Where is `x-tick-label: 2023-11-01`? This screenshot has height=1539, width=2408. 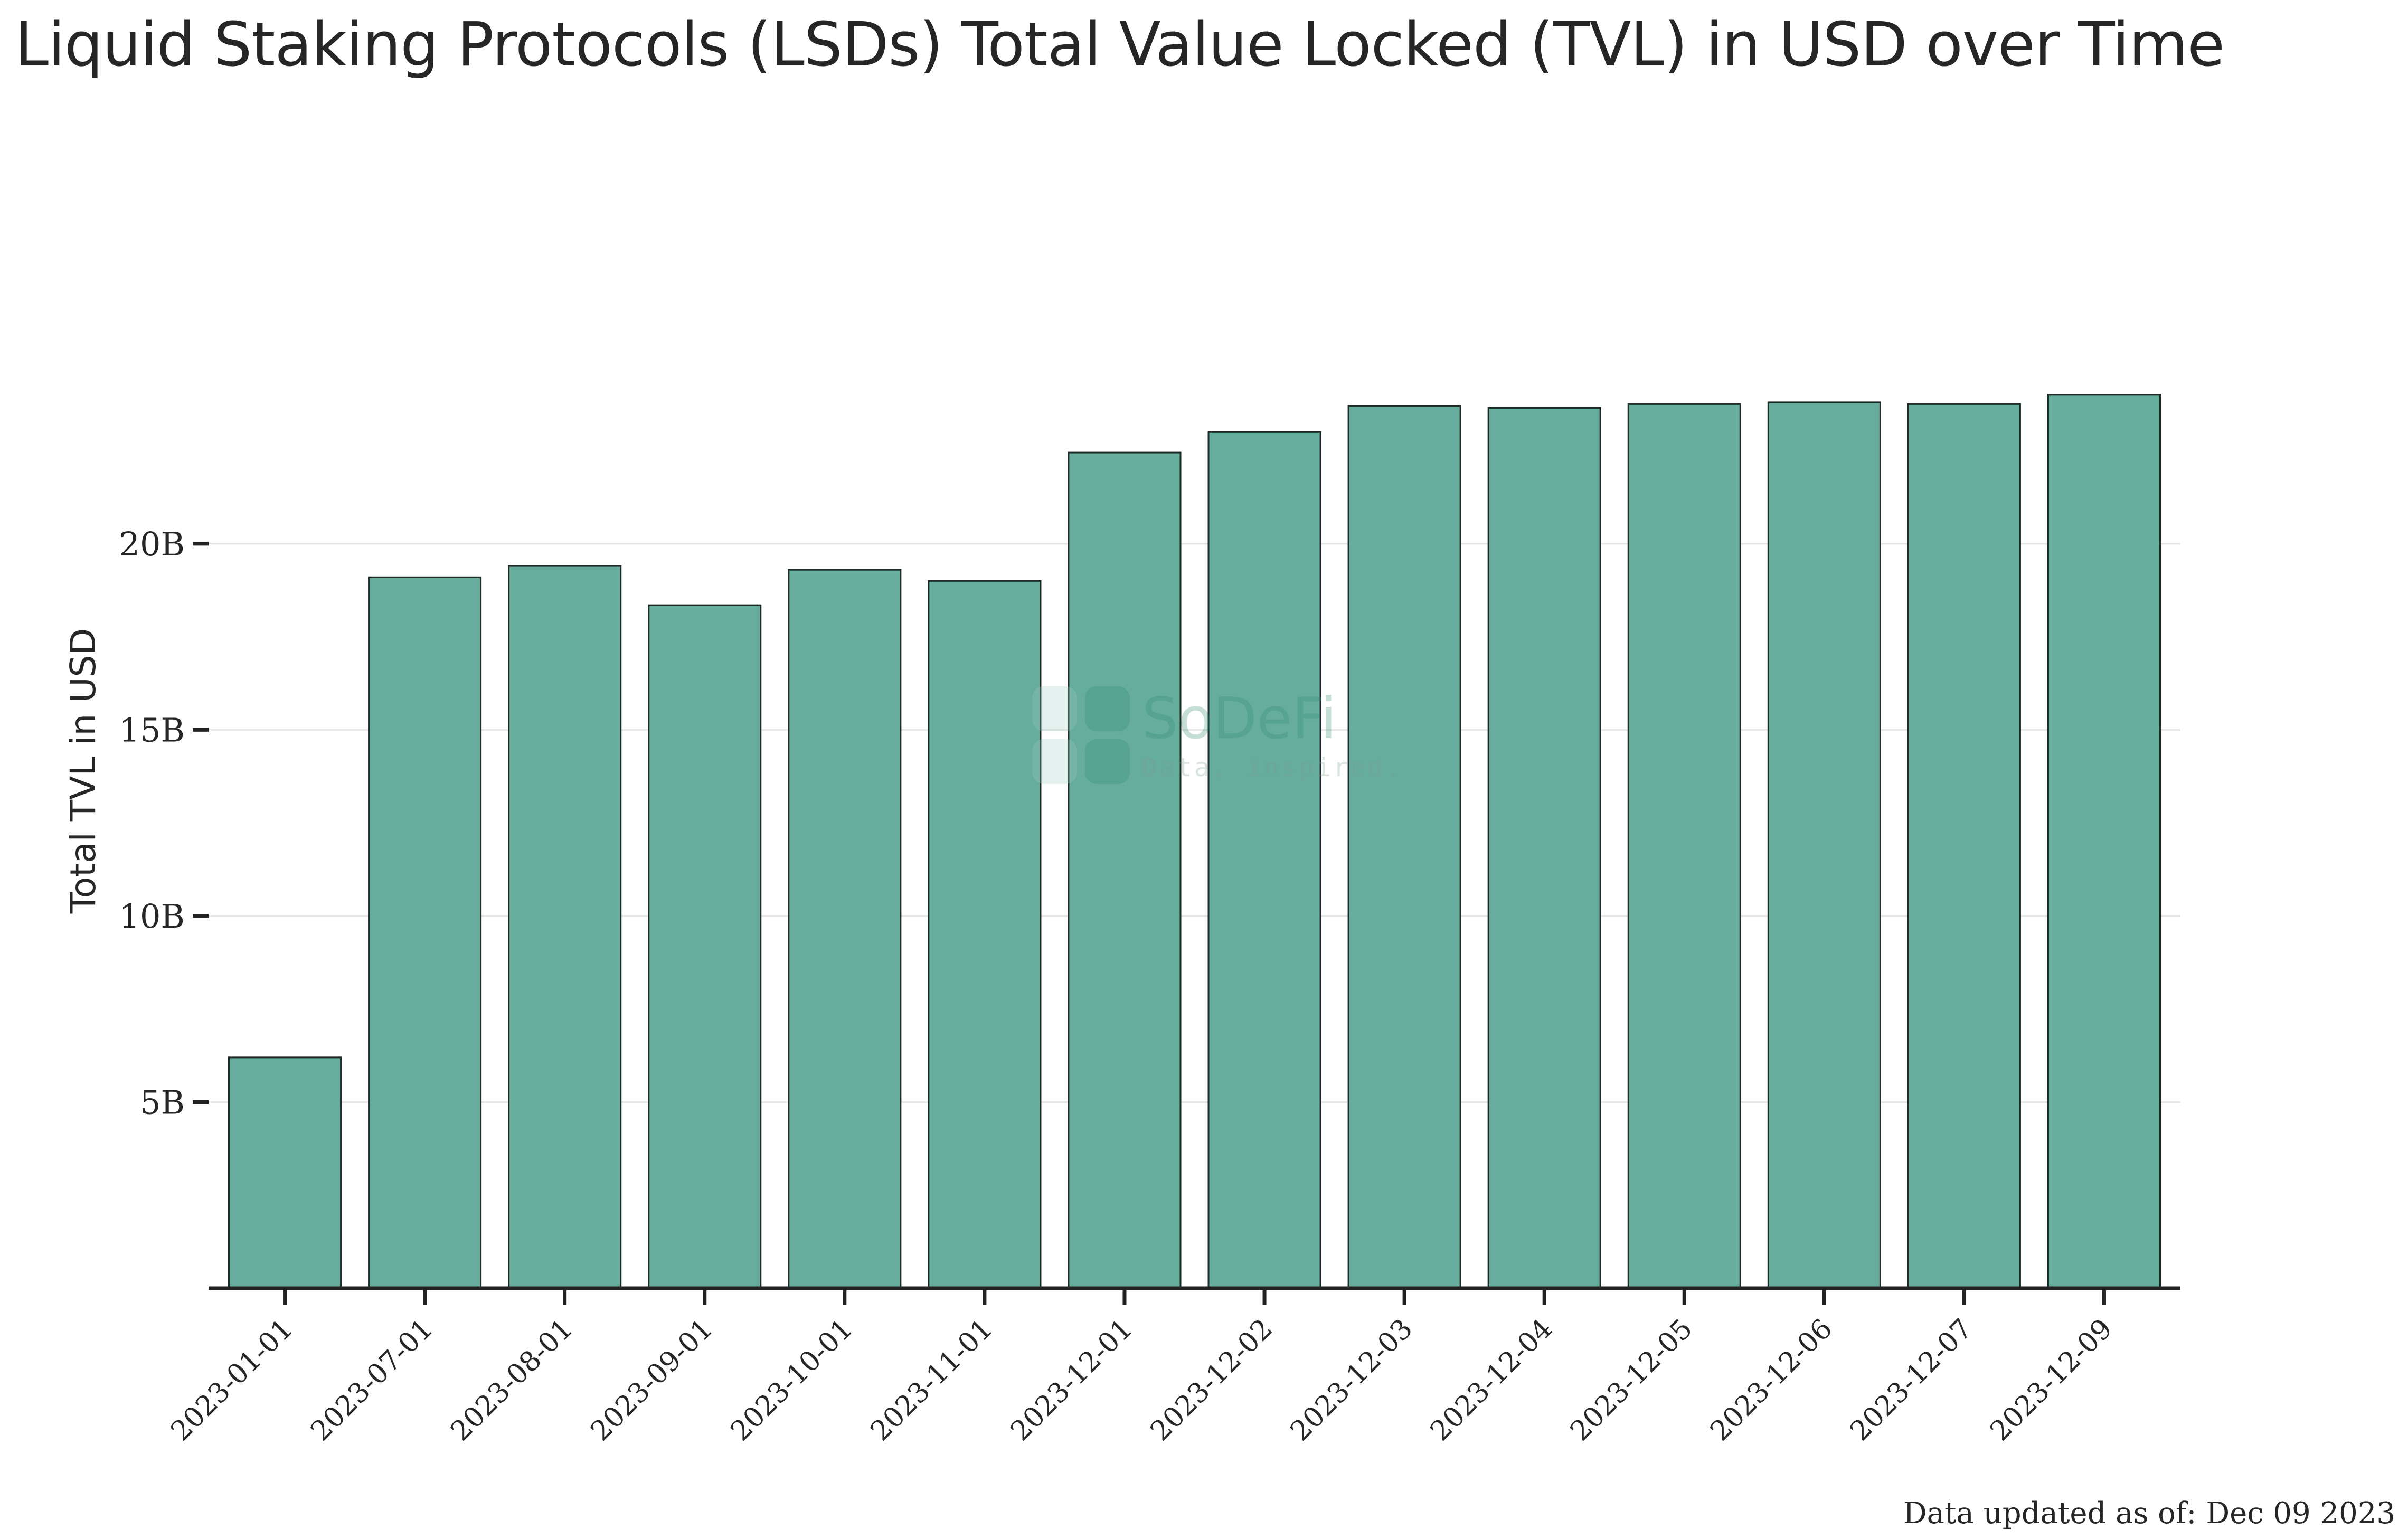 x-tick-label: 2023-11-01 is located at coordinates (932, 1380).